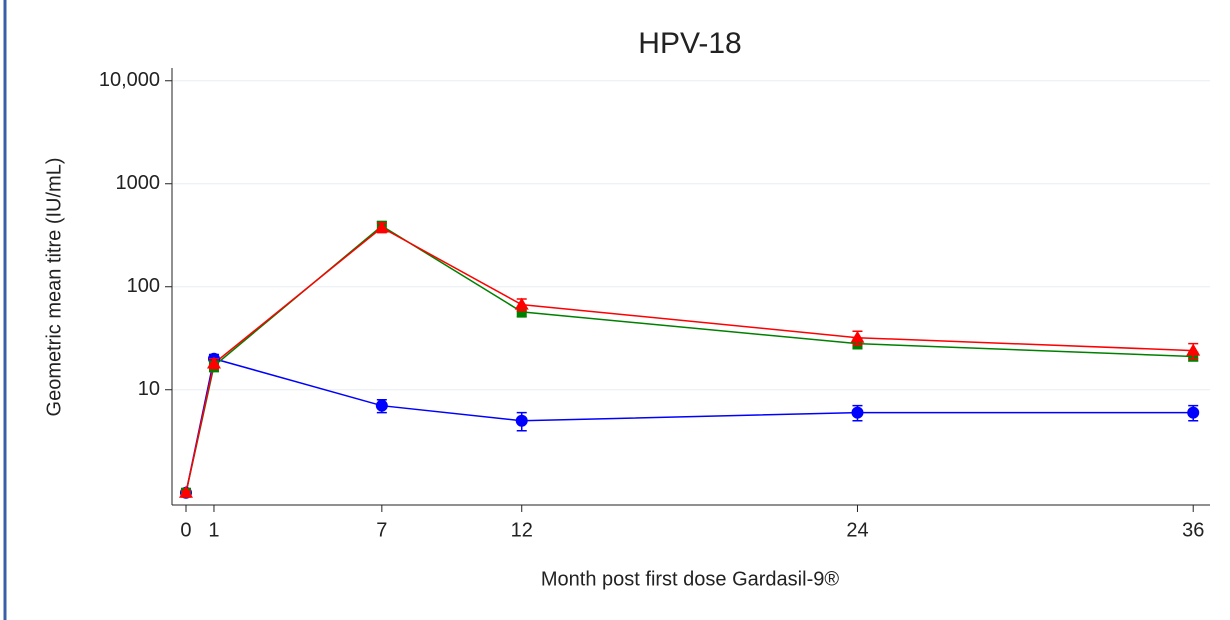  Describe the element at coordinates (522, 530) in the screenshot. I see `x-tick-label: 12` at that location.